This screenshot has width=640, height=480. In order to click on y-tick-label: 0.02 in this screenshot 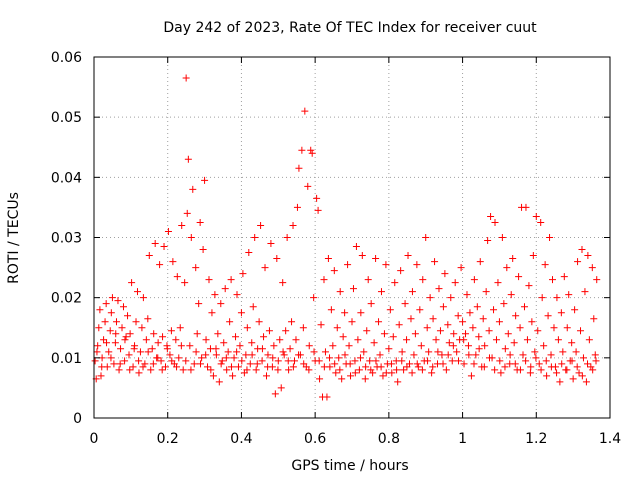, I will do `click(66, 299)`.